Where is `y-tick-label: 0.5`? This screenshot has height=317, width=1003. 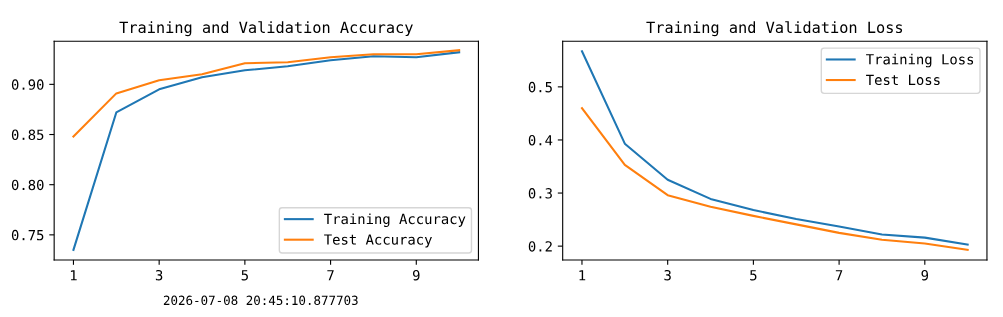 y-tick-label: 0.5 is located at coordinates (540, 87).